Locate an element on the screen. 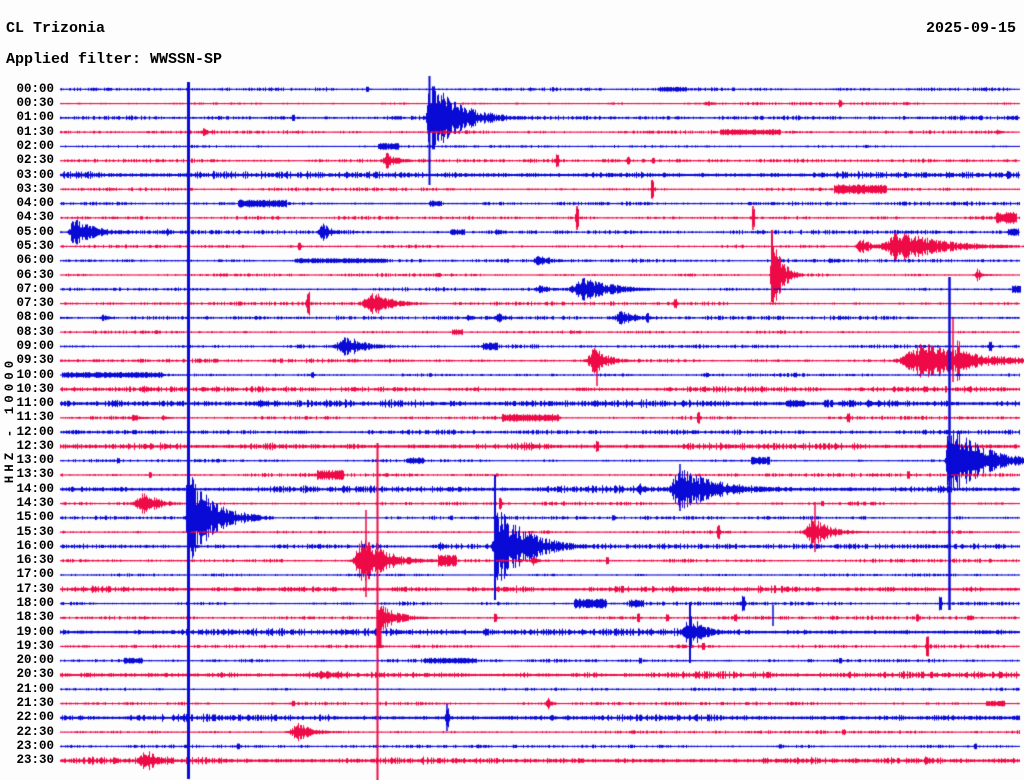 This screenshot has height=780, width=1024. time-label: 06:00 is located at coordinates (35, 260).